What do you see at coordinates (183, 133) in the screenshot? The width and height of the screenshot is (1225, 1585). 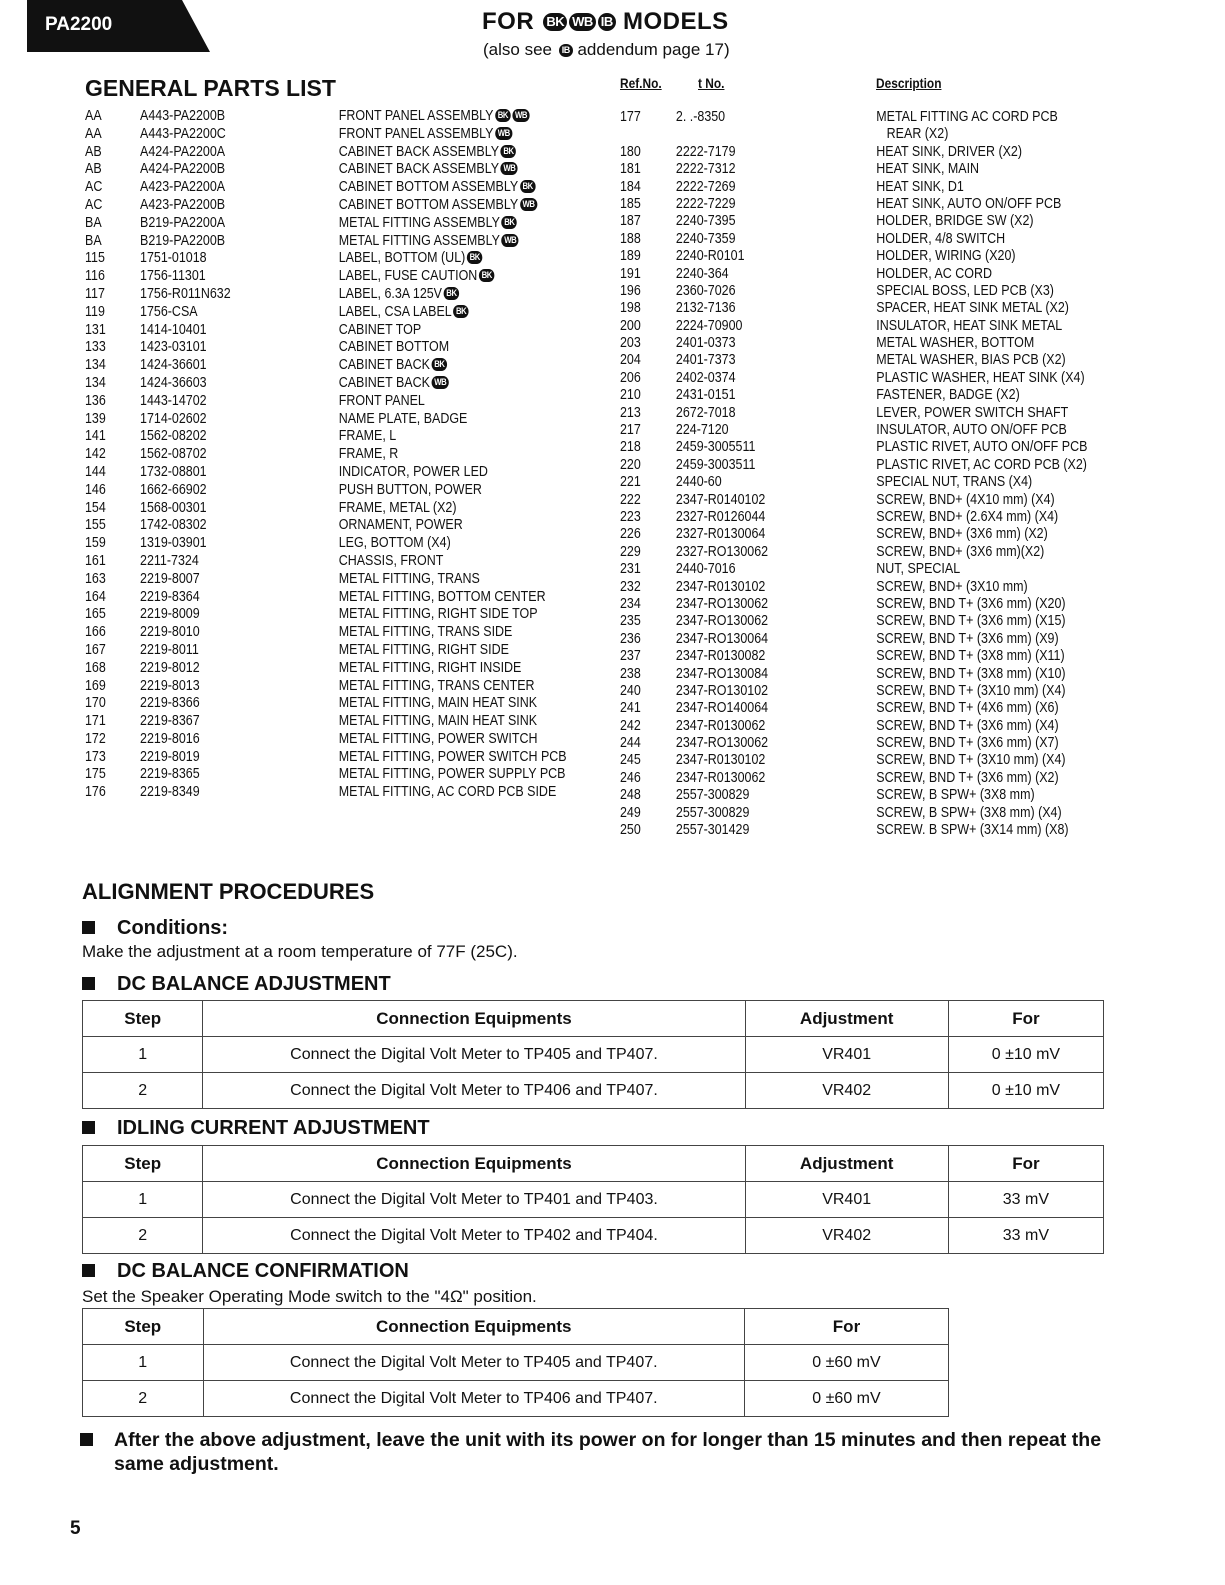 I see `part-no: A443-PA2200C` at bounding box center [183, 133].